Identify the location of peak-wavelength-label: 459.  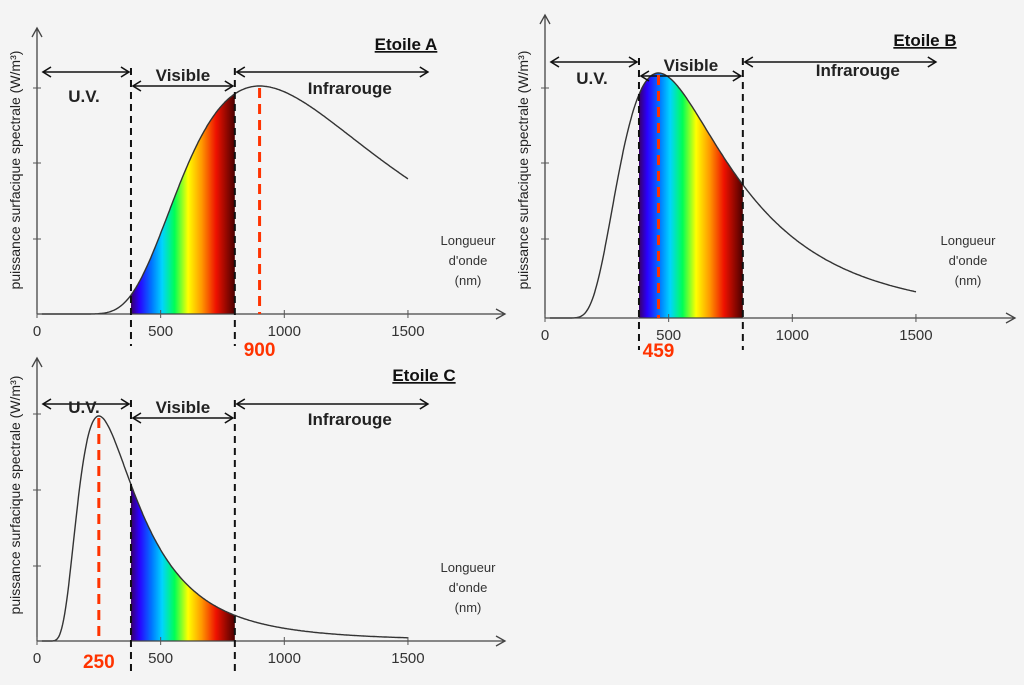
(659, 351).